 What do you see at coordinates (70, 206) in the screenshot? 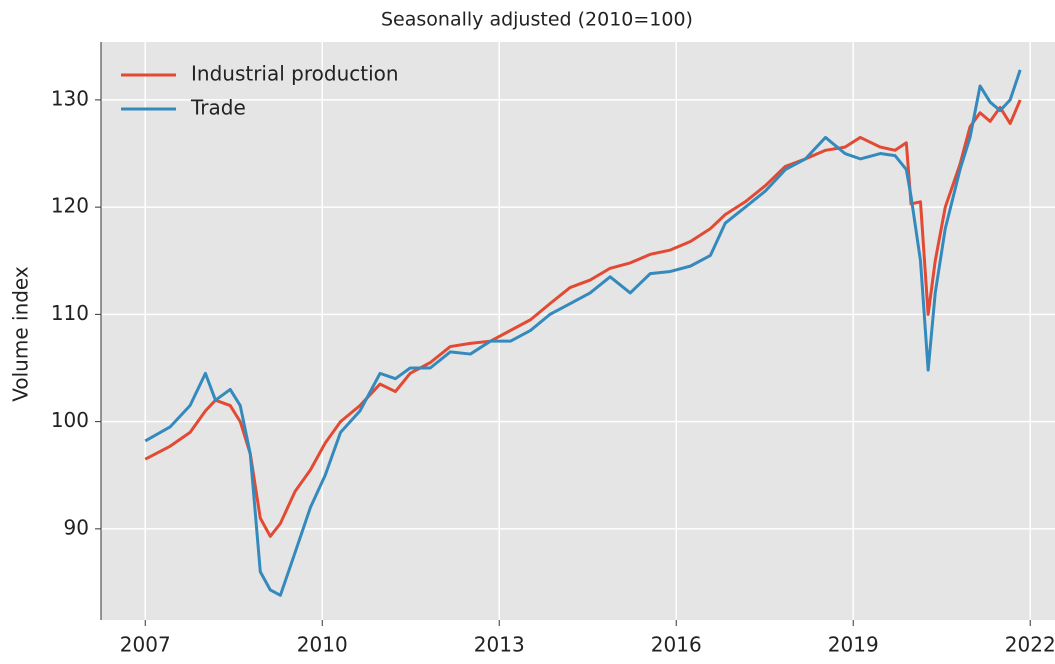
I see `y-tick-label: 120` at bounding box center [70, 206].